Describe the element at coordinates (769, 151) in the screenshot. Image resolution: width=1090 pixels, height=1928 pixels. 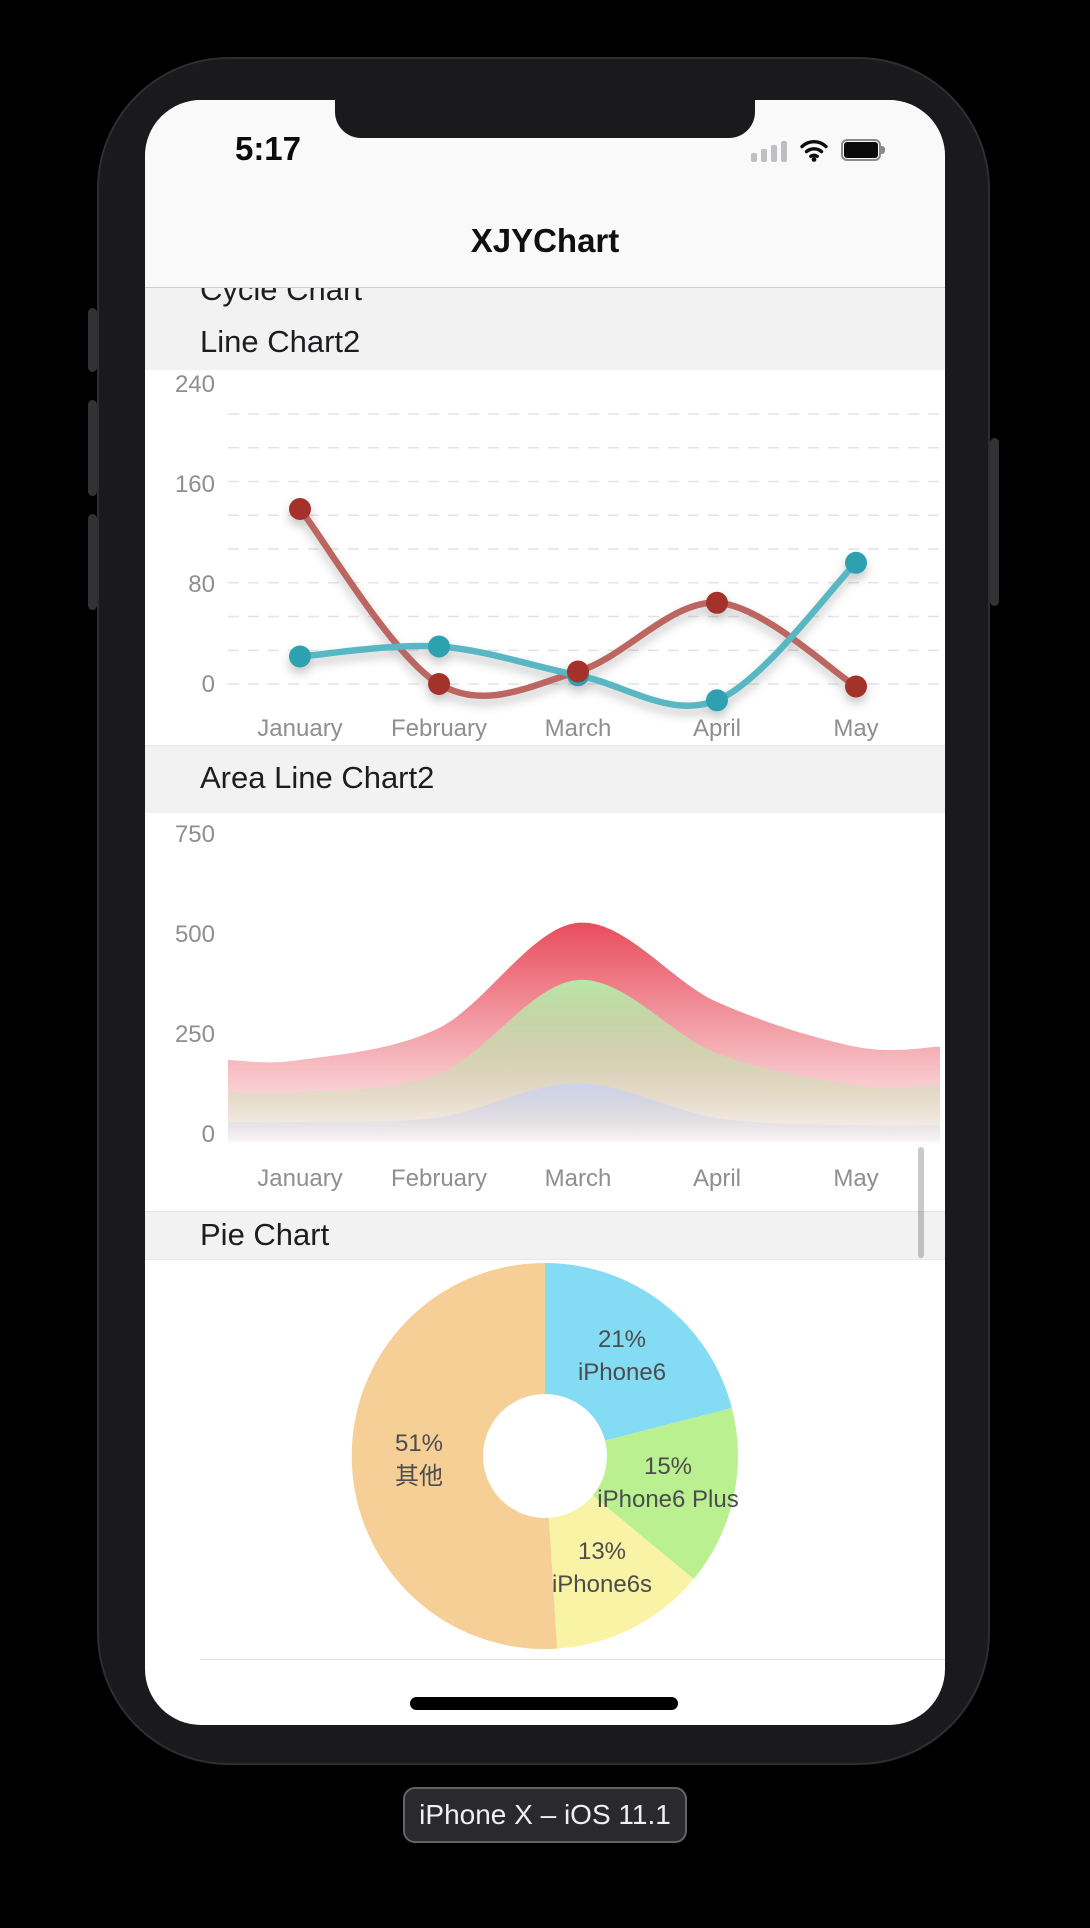
I see `cellular-signal-icon` at that location.